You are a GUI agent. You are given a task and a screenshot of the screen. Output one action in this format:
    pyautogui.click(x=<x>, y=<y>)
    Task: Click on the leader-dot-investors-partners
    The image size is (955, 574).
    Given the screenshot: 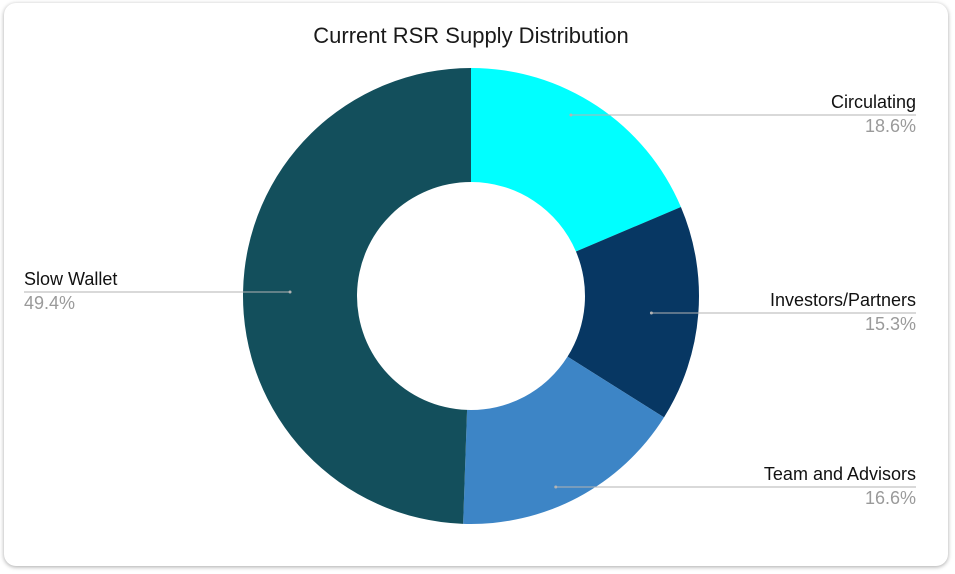 What is the action you would take?
    pyautogui.click(x=651, y=313)
    